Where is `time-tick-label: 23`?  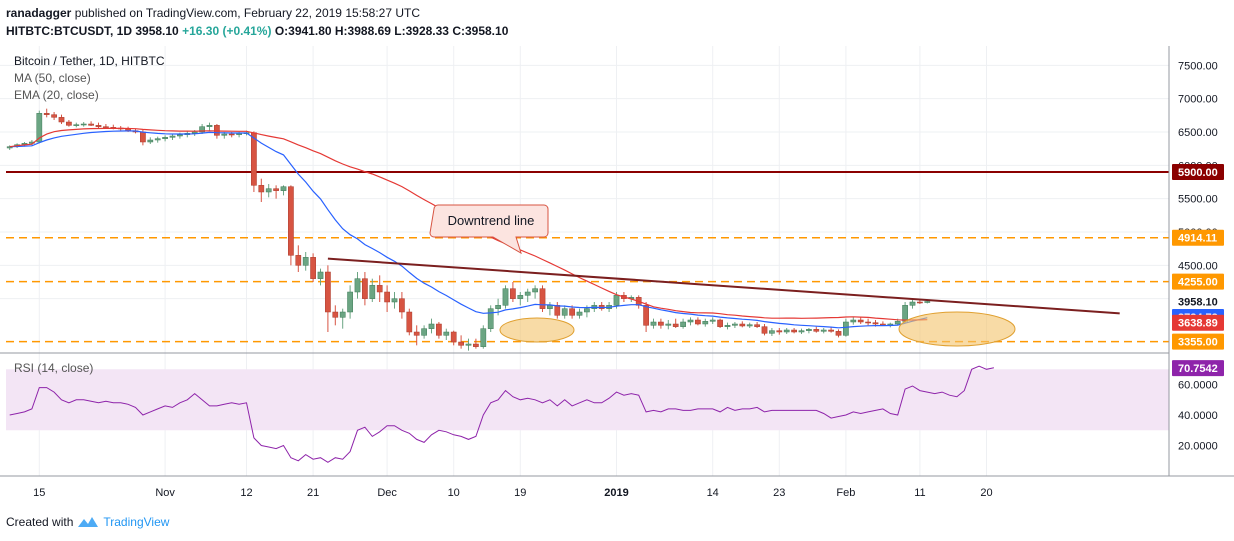 time-tick-label: 23 is located at coordinates (779, 493).